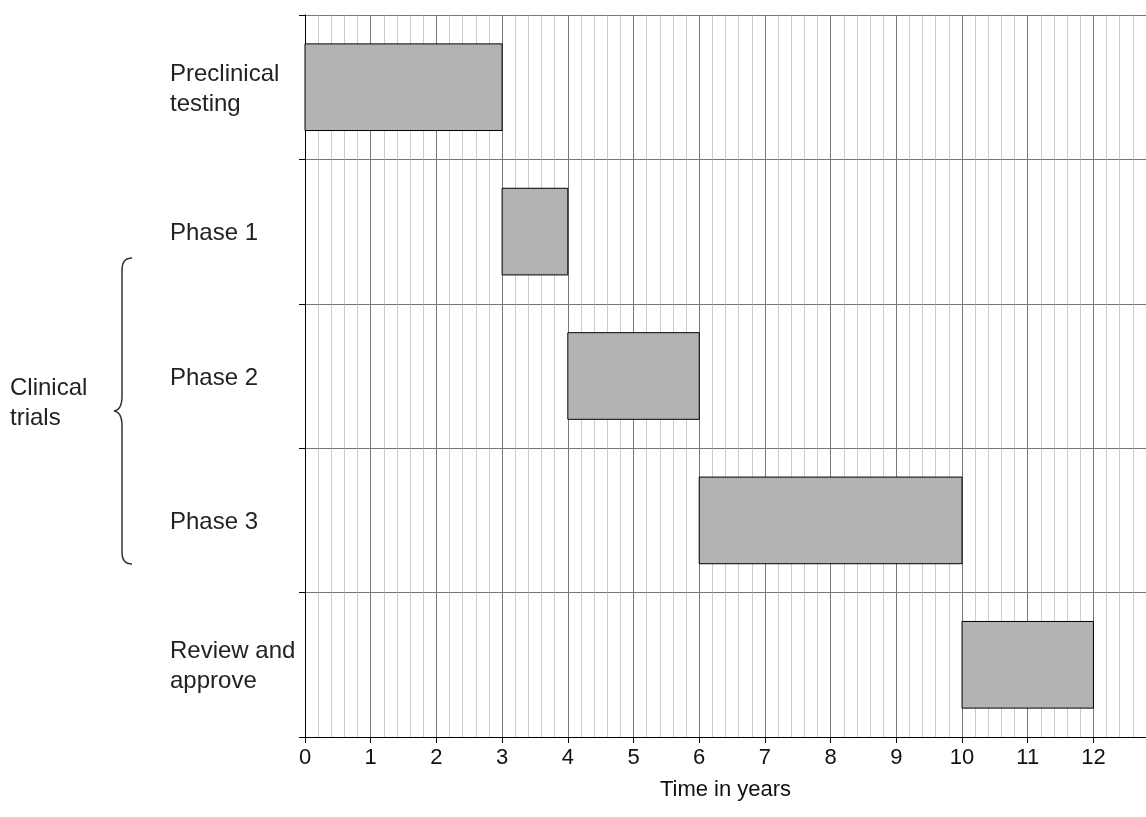 This screenshot has height=817, width=1146. Describe the element at coordinates (633, 756) in the screenshot. I see `x-tick-label: 5` at that location.